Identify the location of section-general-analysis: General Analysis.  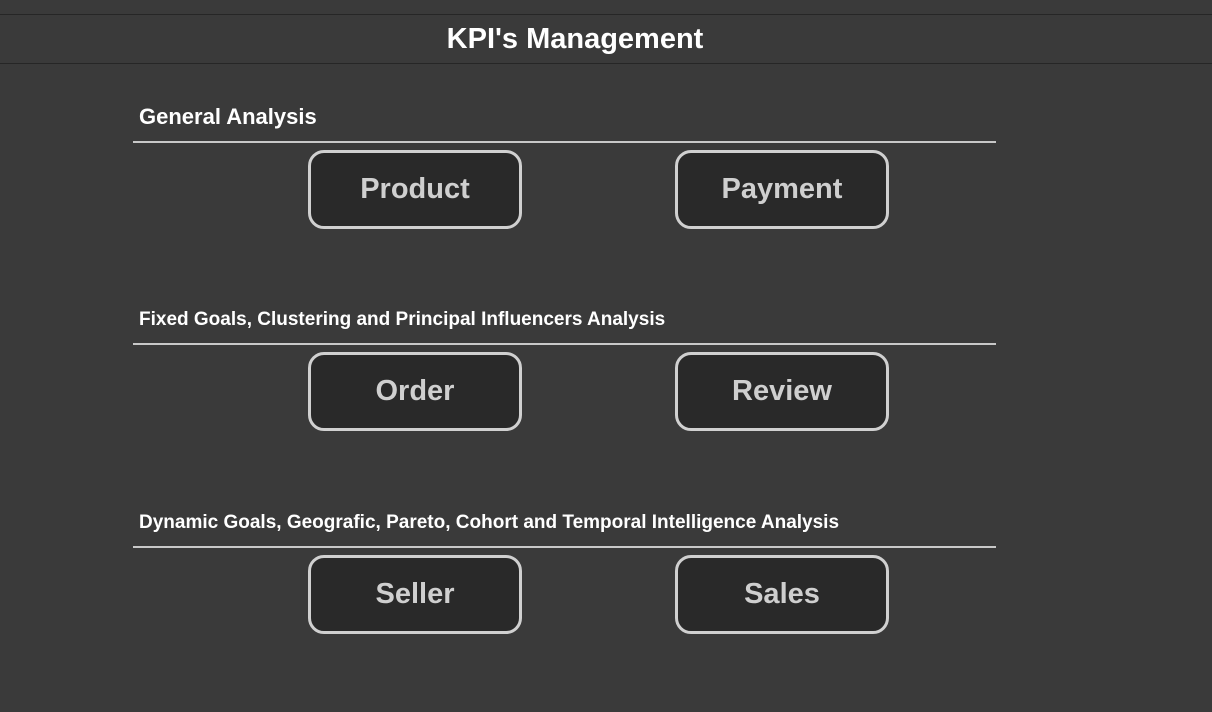
(564, 124).